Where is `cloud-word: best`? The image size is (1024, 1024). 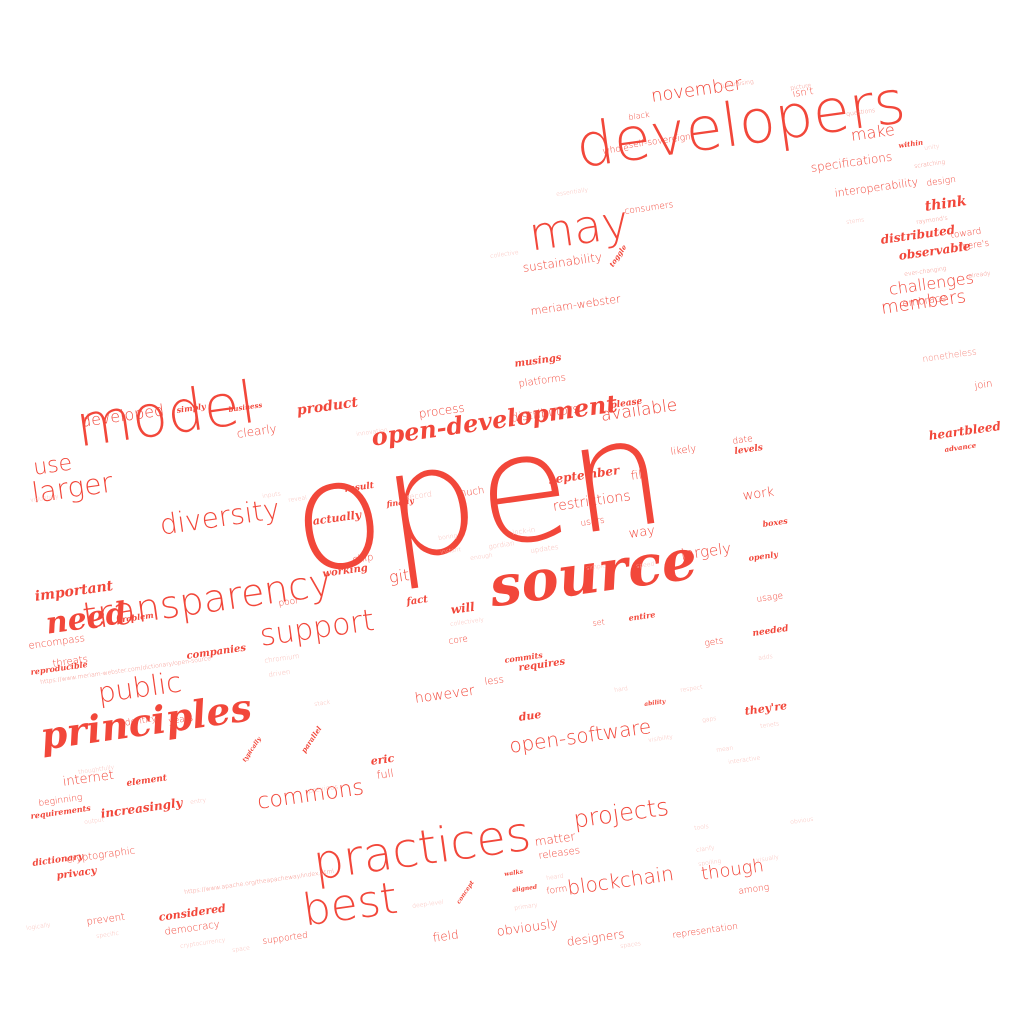
cloud-word: best is located at coordinates (350, 904).